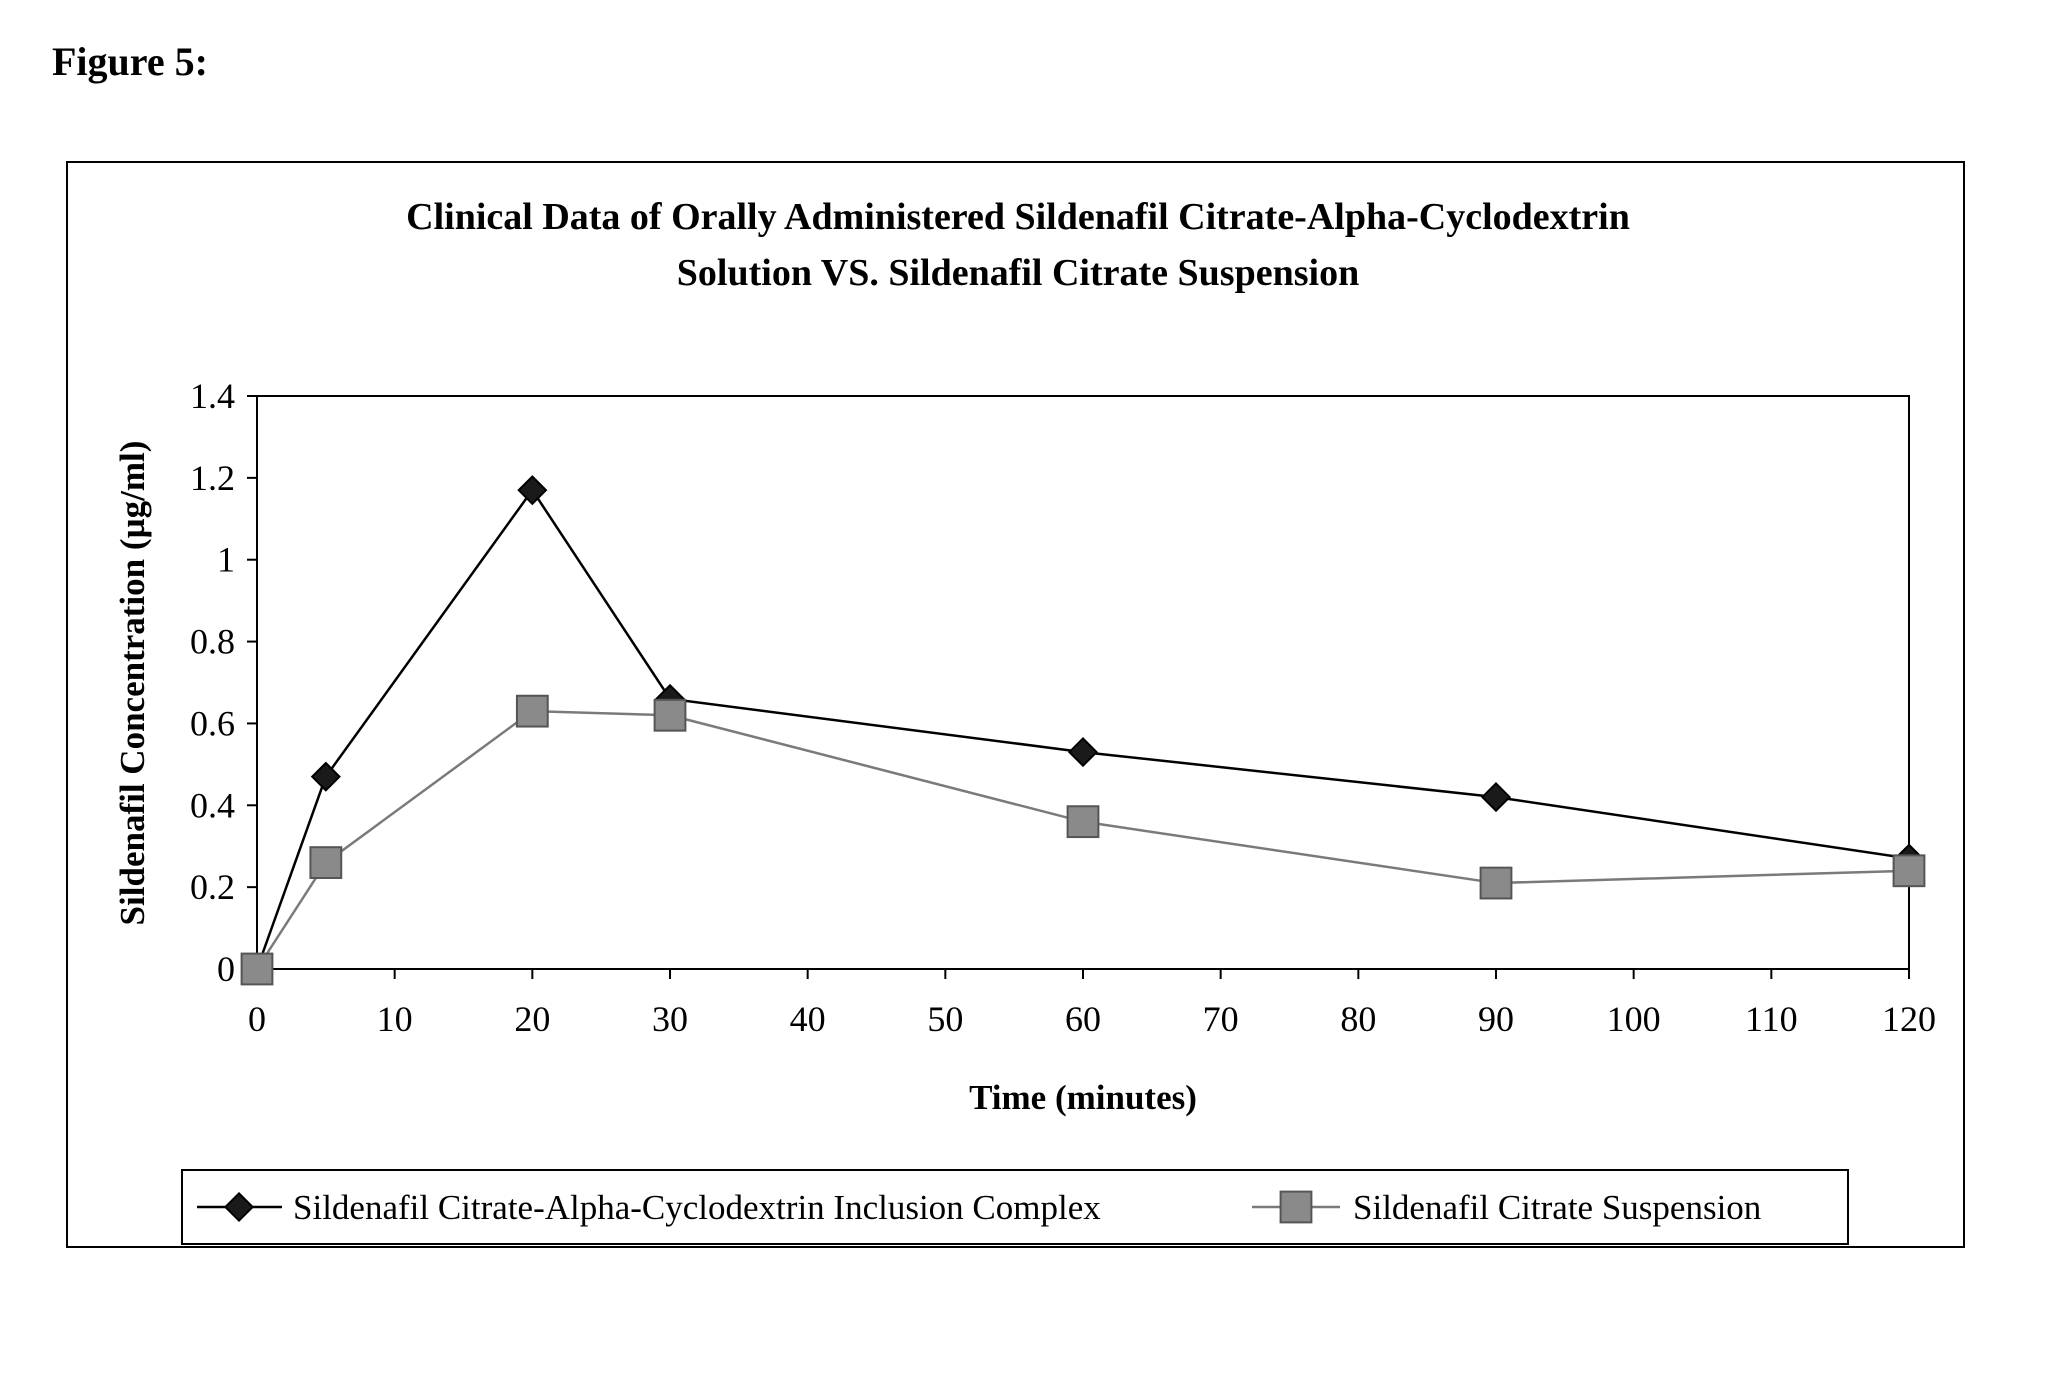  Describe the element at coordinates (1358, 1019) in the screenshot. I see `x-tick-label: 80` at that location.